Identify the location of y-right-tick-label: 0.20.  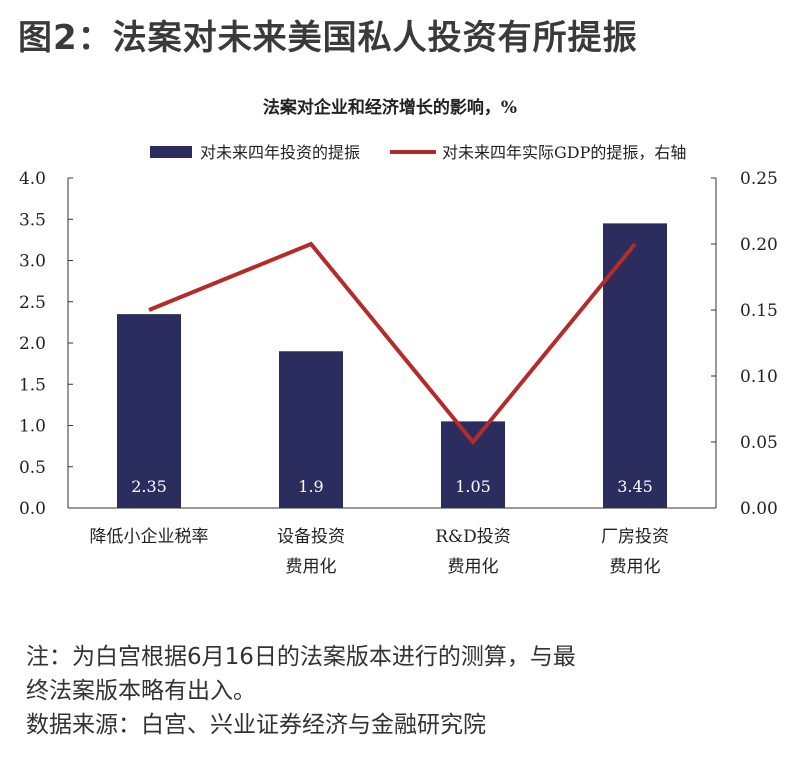
(759, 245).